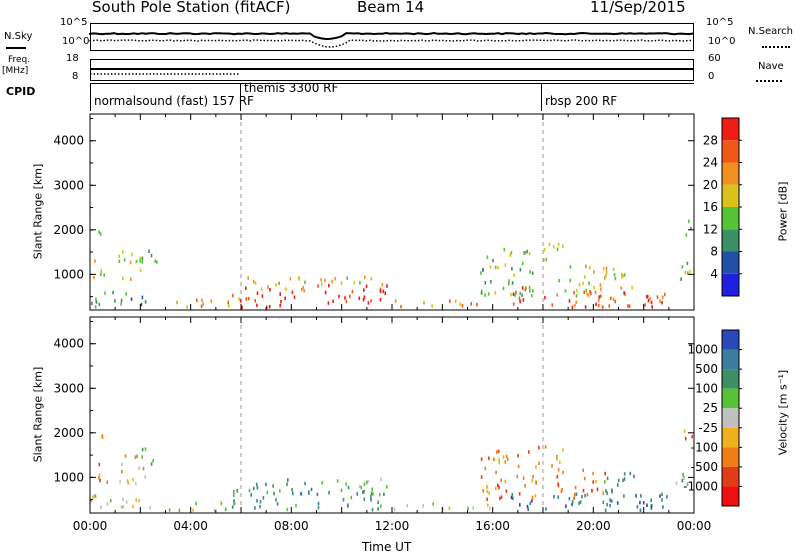  I want to click on velocity-colorbar-tick-label-3: 25, so click(710, 408).